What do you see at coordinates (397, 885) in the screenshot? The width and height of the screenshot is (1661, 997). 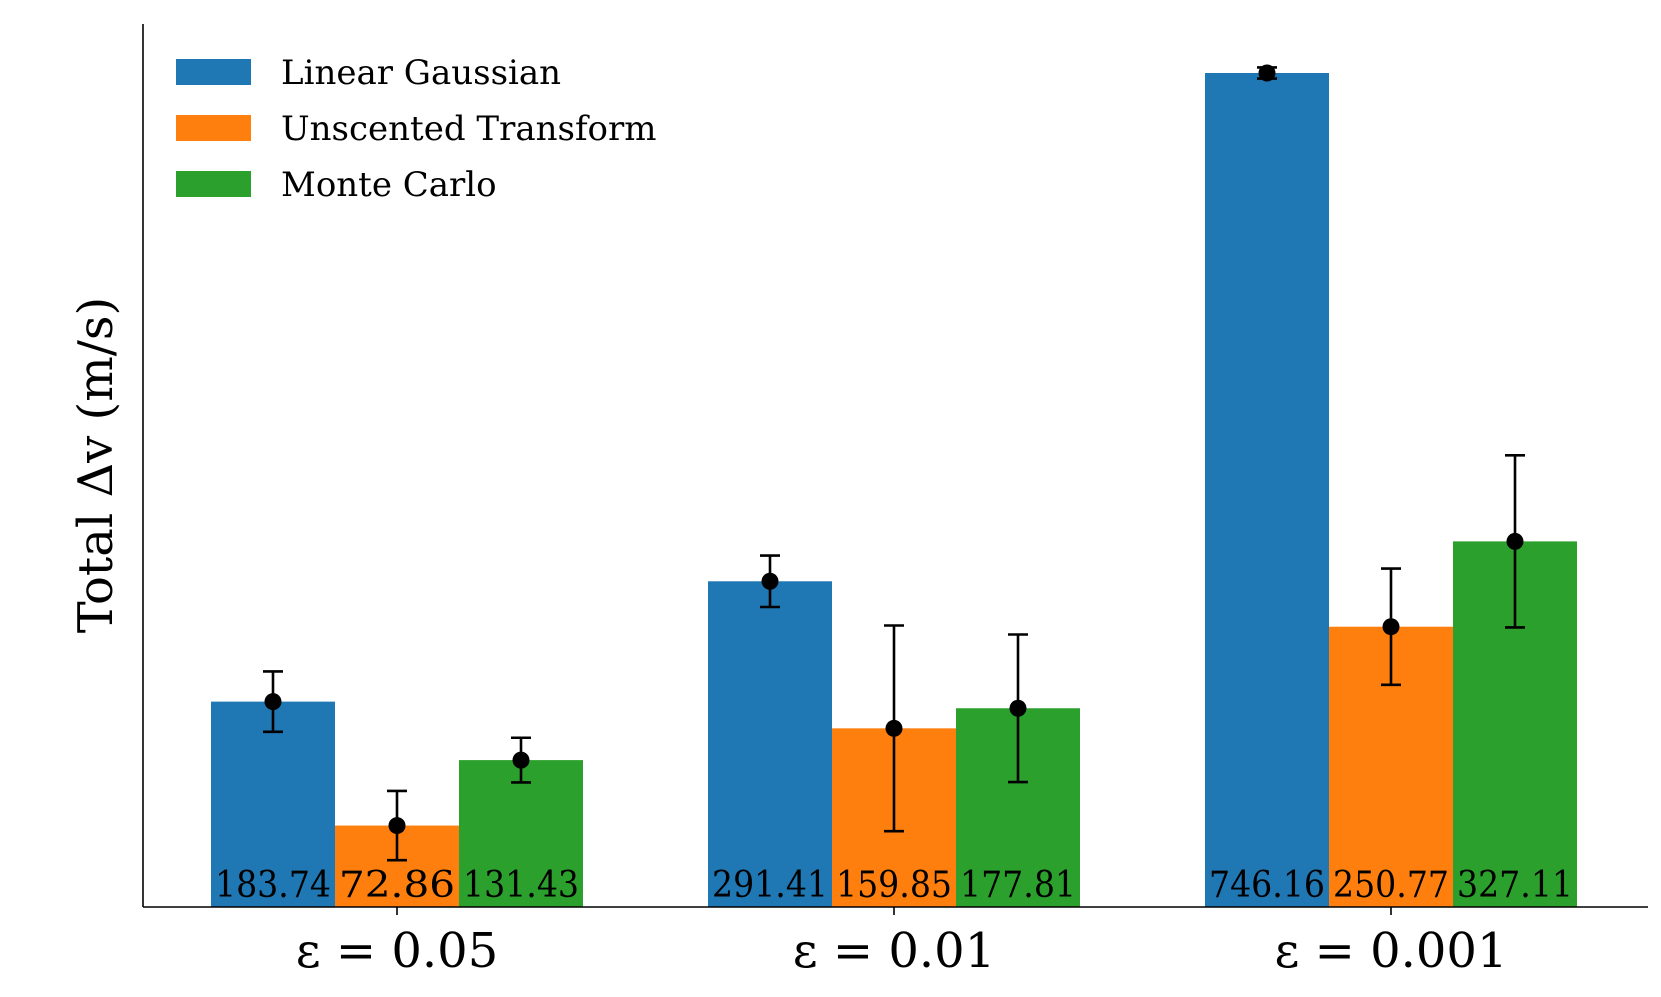 I see `data-label: 72.86` at bounding box center [397, 885].